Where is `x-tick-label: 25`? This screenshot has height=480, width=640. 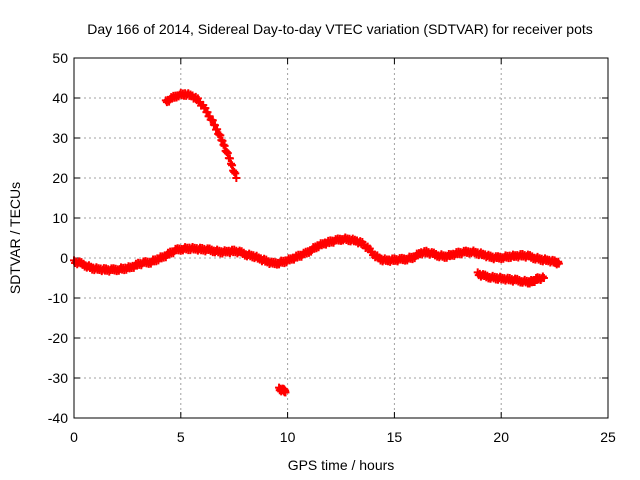 x-tick-label: 25 is located at coordinates (608, 437).